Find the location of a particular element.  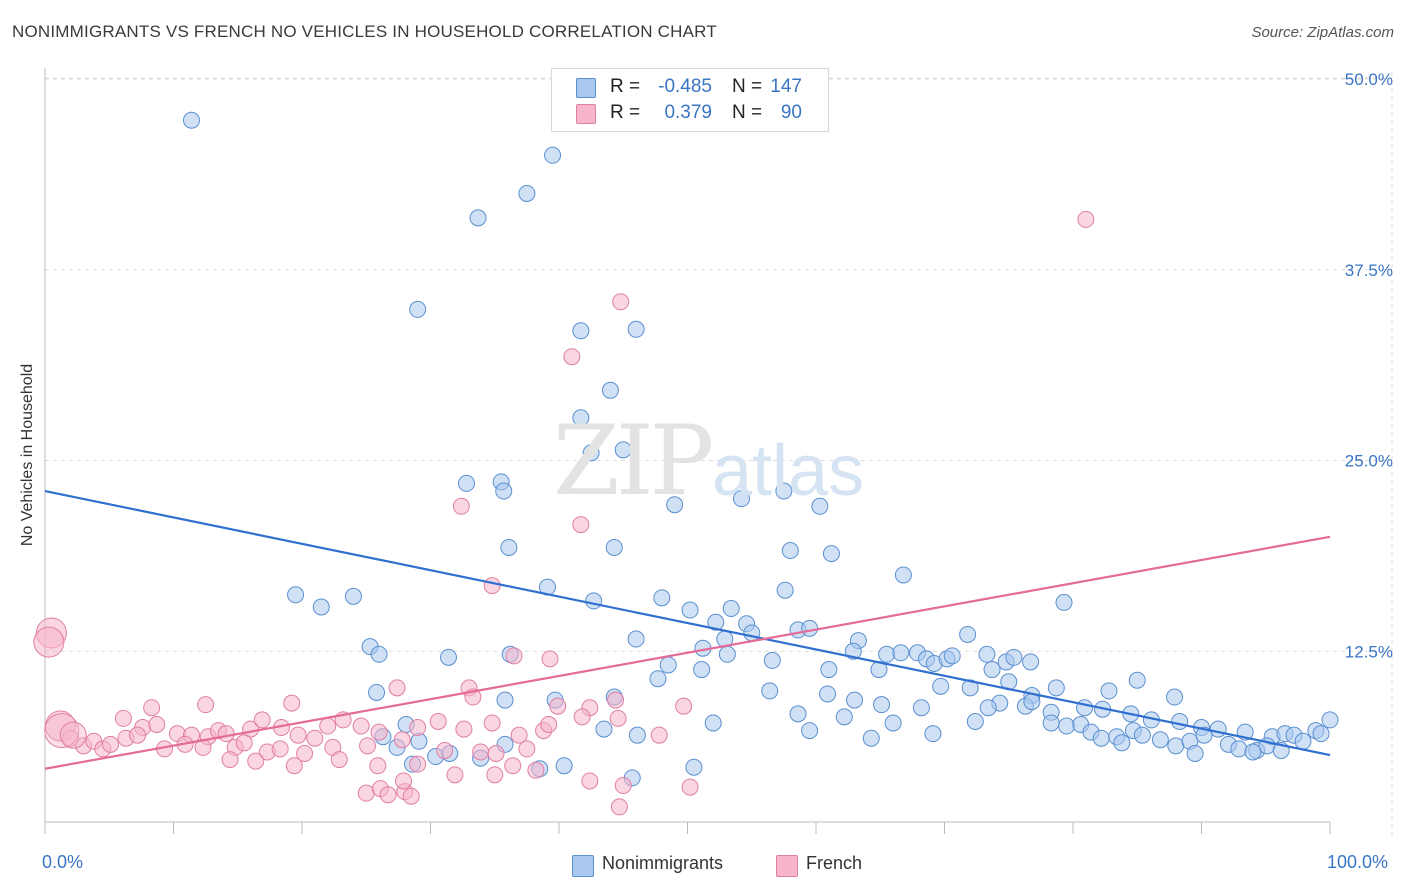

watermark-zip: ZIP is located at coordinates (633, 461).